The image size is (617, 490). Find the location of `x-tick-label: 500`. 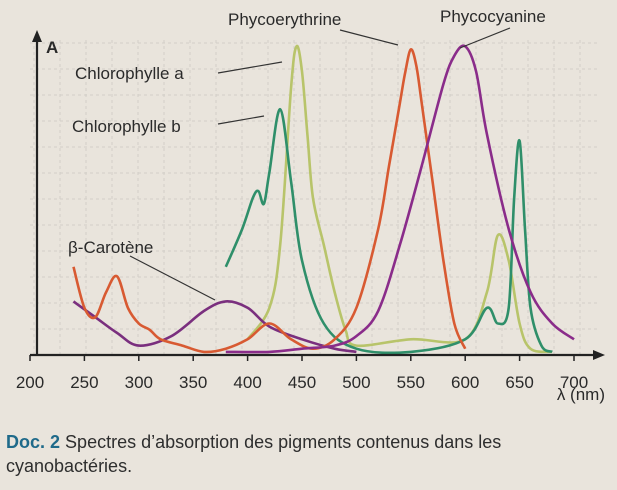

x-tick-label: 500 is located at coordinates (356, 382).